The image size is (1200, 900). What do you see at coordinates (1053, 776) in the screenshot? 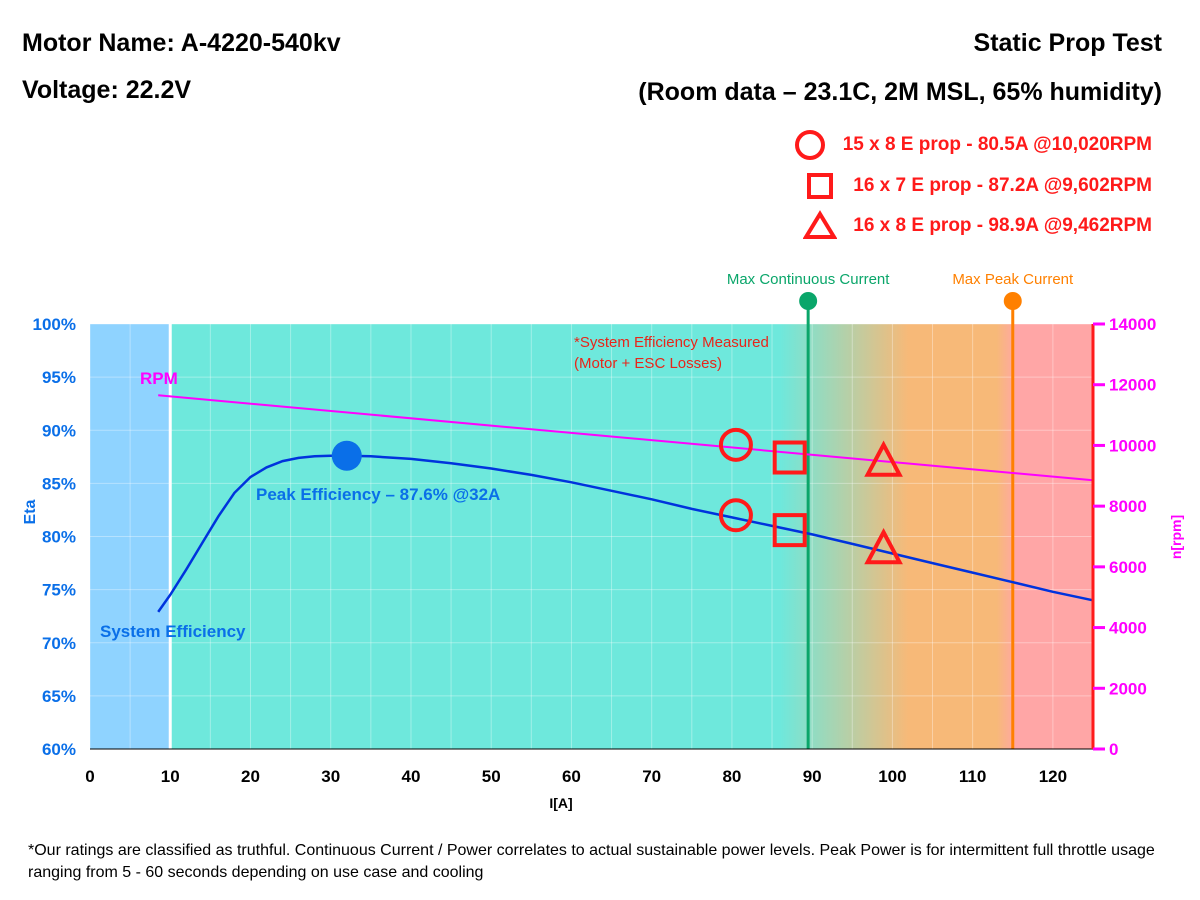
I see `x-tick-label: 120` at bounding box center [1053, 776].